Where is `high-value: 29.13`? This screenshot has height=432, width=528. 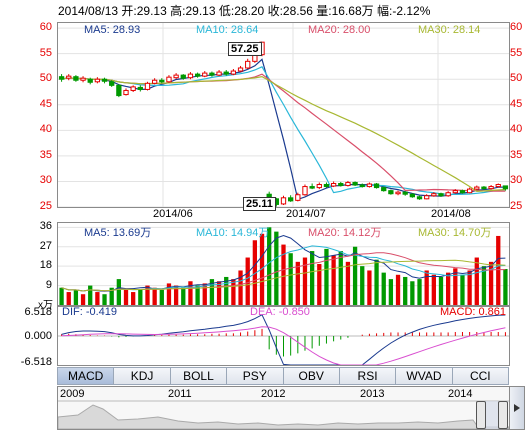
high-value: 29.13 is located at coordinates (200, 11).